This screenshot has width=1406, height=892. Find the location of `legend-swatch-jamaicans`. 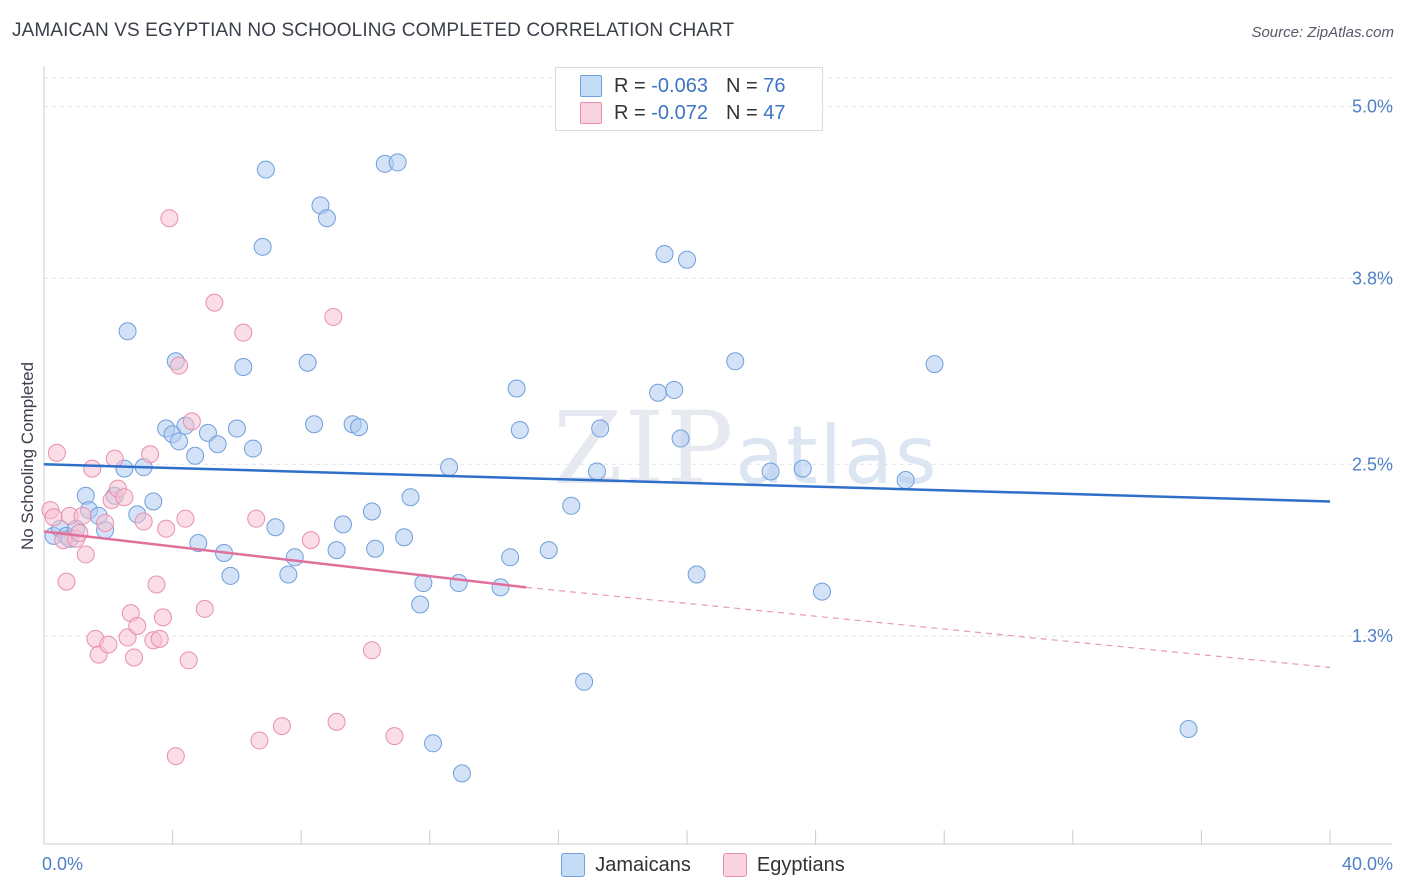

legend-swatch-jamaicans is located at coordinates (591, 86).